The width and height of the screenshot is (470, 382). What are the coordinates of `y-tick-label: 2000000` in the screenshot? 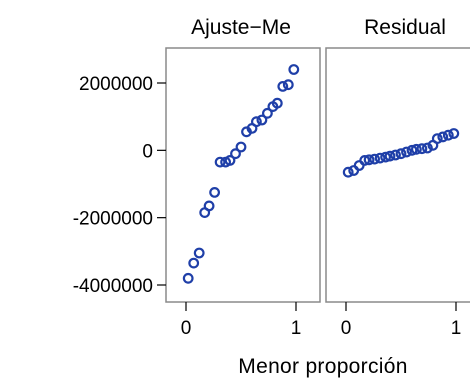 It's located at (116, 84).